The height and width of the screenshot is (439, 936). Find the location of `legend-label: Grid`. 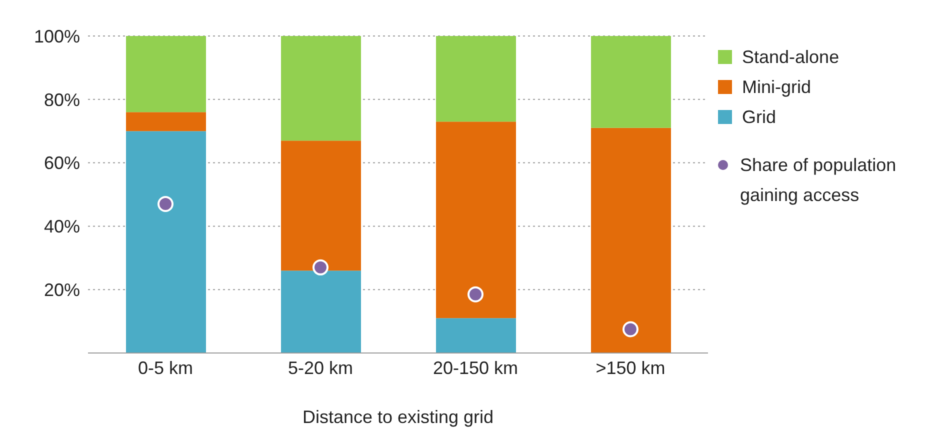

legend-label: Grid is located at coordinates (759, 117).